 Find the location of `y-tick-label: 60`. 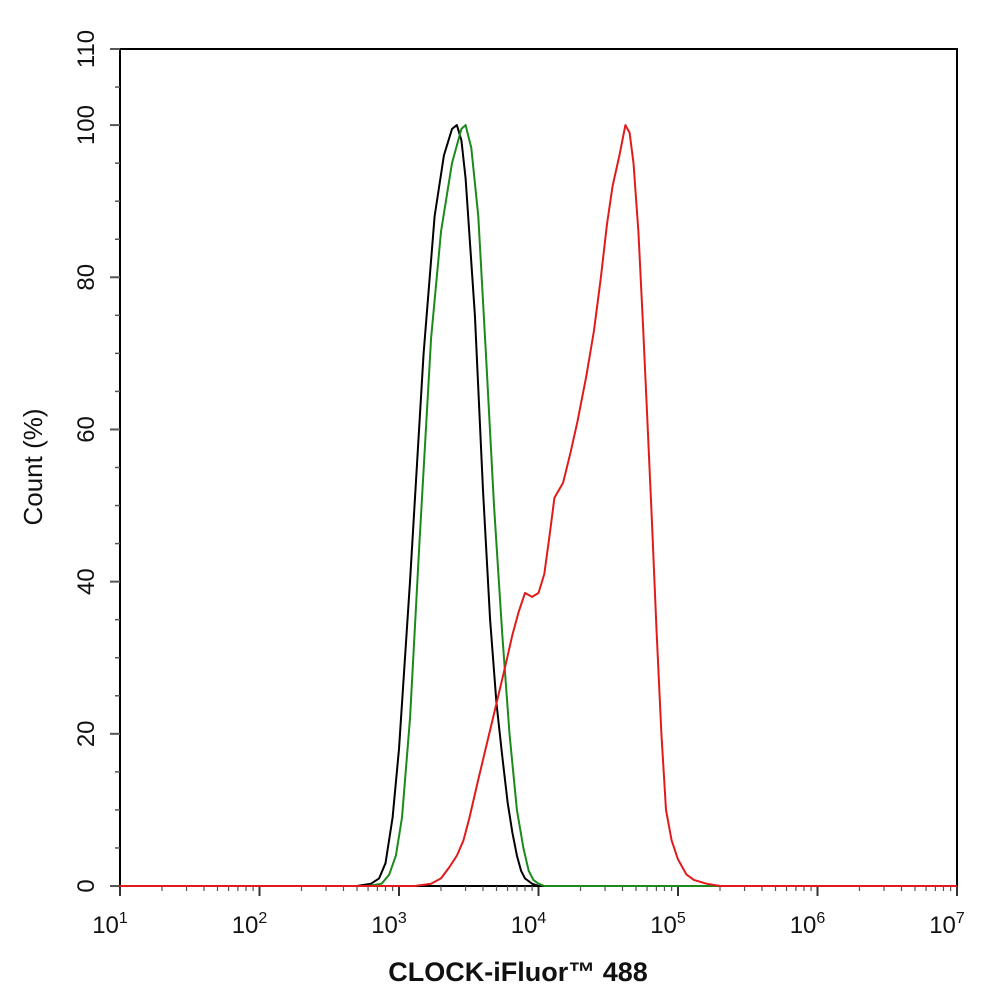

y-tick-label: 60 is located at coordinates (86, 429).